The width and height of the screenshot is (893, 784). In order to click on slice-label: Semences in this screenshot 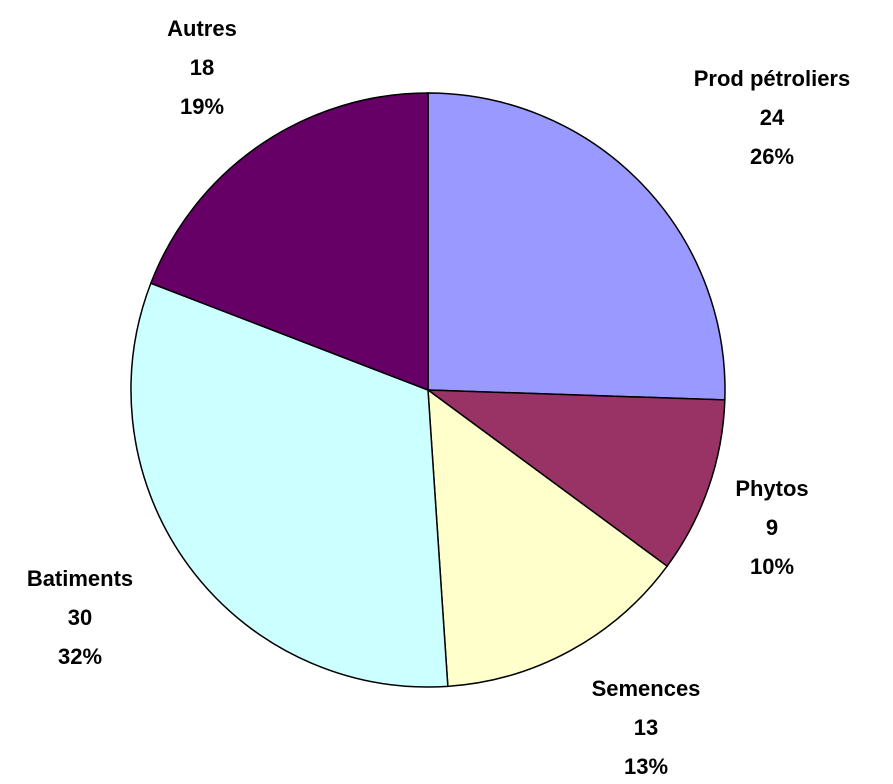, I will do `click(646, 688)`.